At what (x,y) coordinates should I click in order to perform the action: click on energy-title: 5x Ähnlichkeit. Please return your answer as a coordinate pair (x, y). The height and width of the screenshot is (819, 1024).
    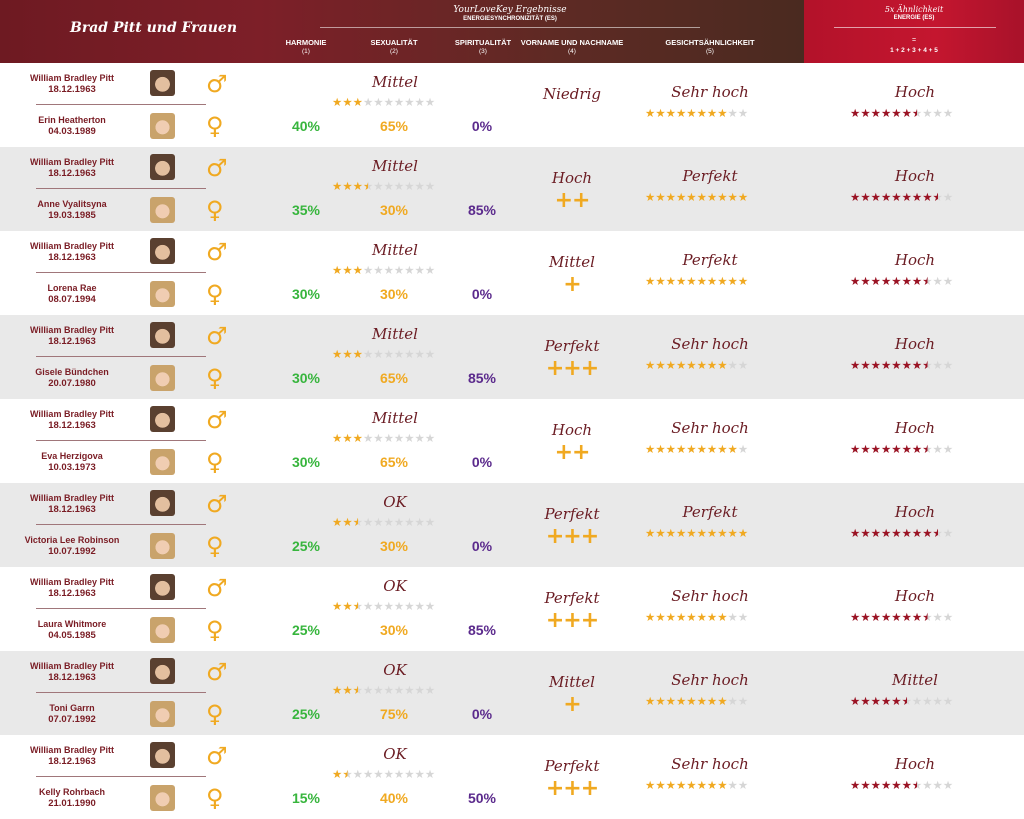
    Looking at the image, I should click on (914, 9).